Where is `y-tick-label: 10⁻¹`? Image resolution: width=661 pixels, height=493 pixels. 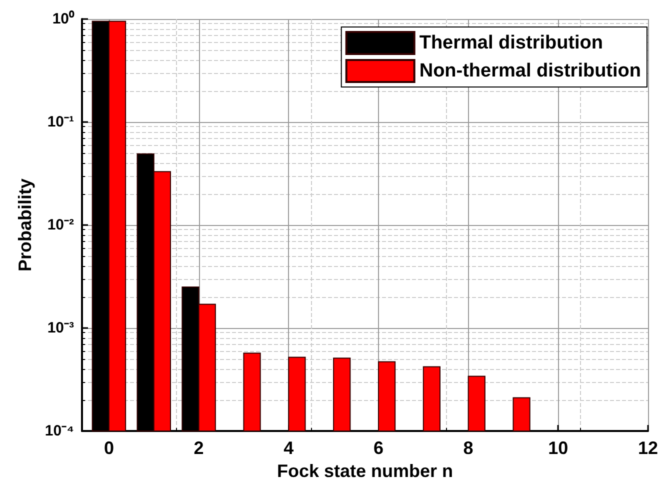
y-tick-label: 10⁻¹ is located at coordinates (60, 122).